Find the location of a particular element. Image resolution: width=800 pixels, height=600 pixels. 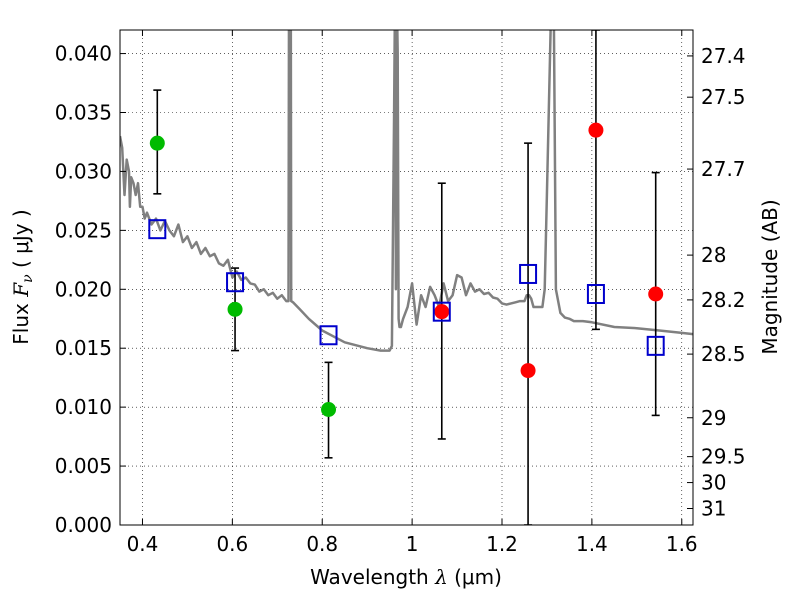

y-axis-label-prefix: Flux is located at coordinates (21, 324).